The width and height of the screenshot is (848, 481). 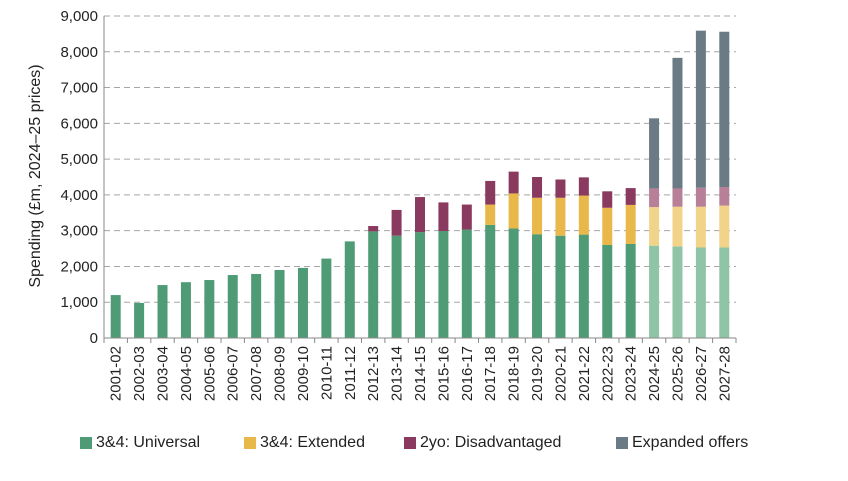 I want to click on x-tick-label: 2006-07, so click(x=233, y=373).